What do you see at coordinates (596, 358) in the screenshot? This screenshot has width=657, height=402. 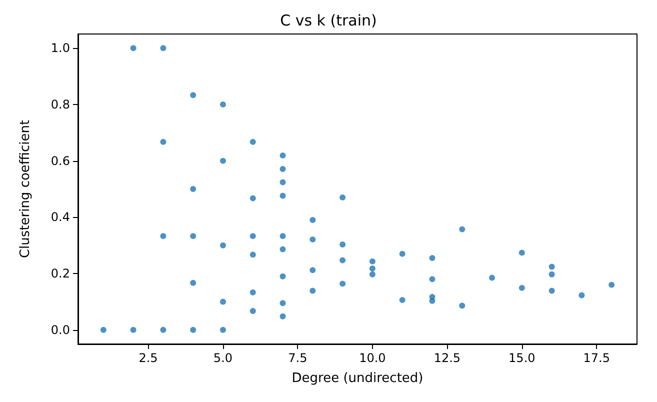 I see `x-tick-label: 17.5` at bounding box center [596, 358].